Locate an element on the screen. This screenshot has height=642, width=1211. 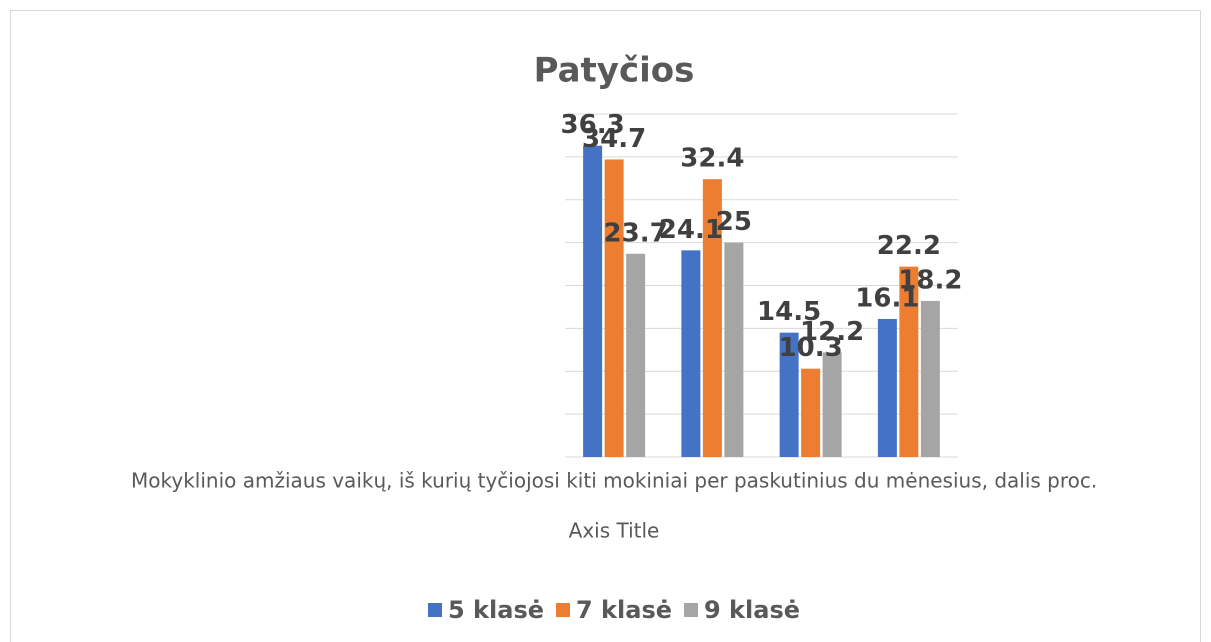
data-label: 25 is located at coordinates (734, 222).